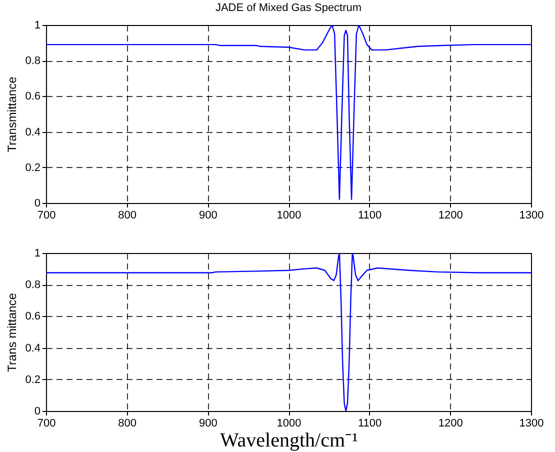 This screenshot has width=555, height=452. Describe the element at coordinates (12, 114) in the screenshot. I see `y-axis-title: Transmittance` at that location.